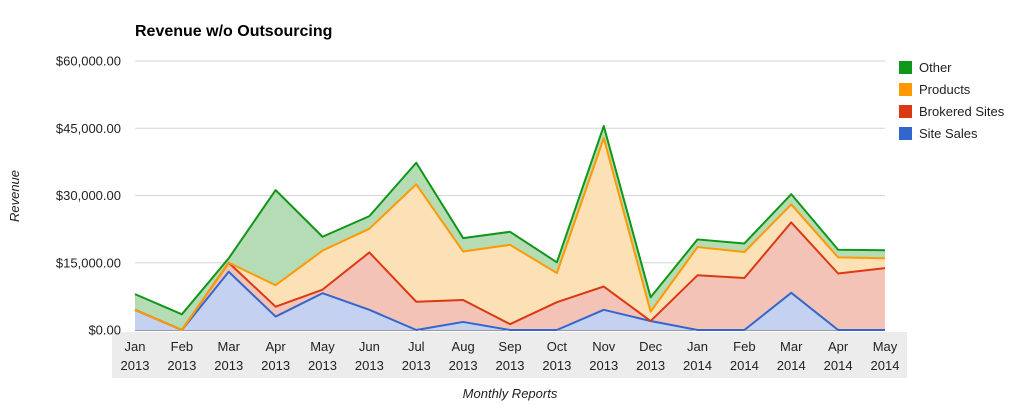 This screenshot has height=405, width=1020. What do you see at coordinates (88, 128) in the screenshot?
I see `y-tick-label: $45,000.00` at bounding box center [88, 128].